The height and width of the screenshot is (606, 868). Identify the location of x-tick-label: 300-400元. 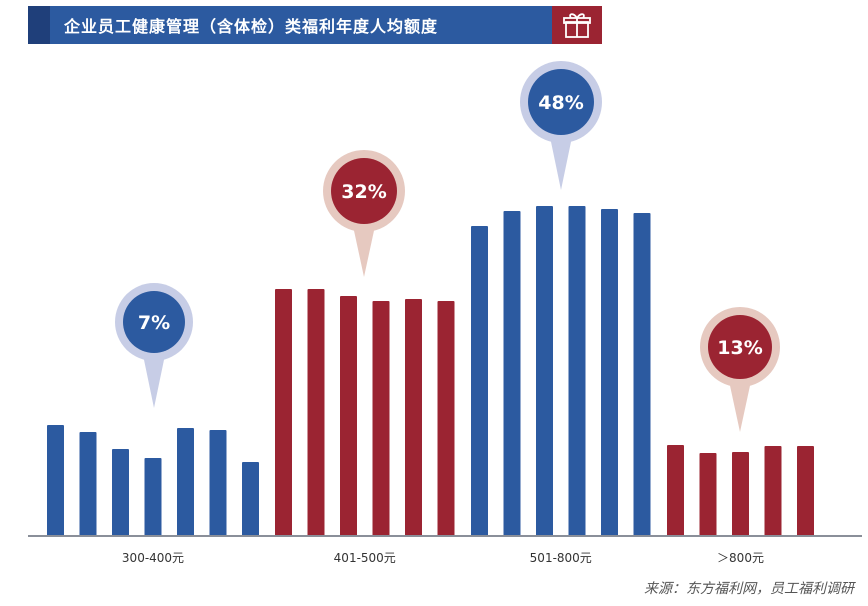
(153, 558).